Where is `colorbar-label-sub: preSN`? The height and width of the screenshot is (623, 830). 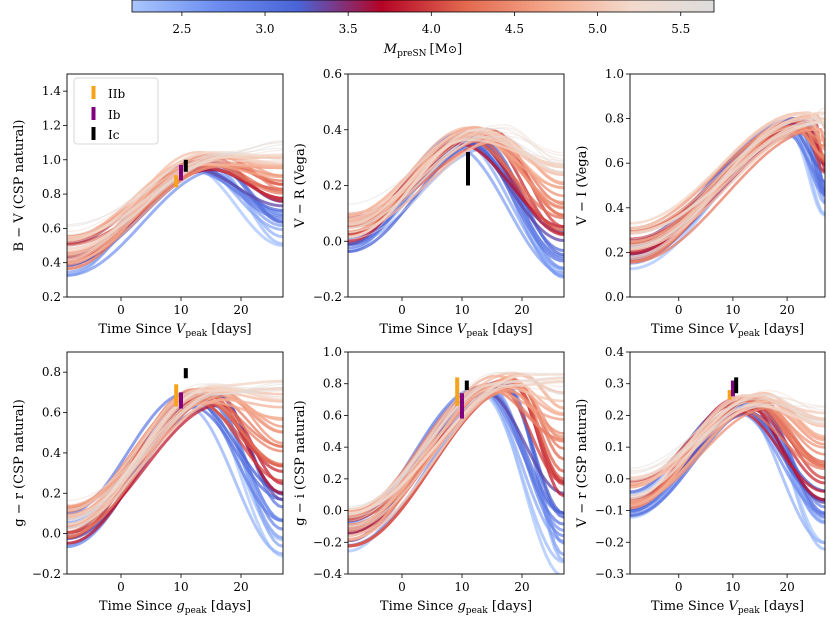 colorbar-label-sub: preSN is located at coordinates (412, 54).